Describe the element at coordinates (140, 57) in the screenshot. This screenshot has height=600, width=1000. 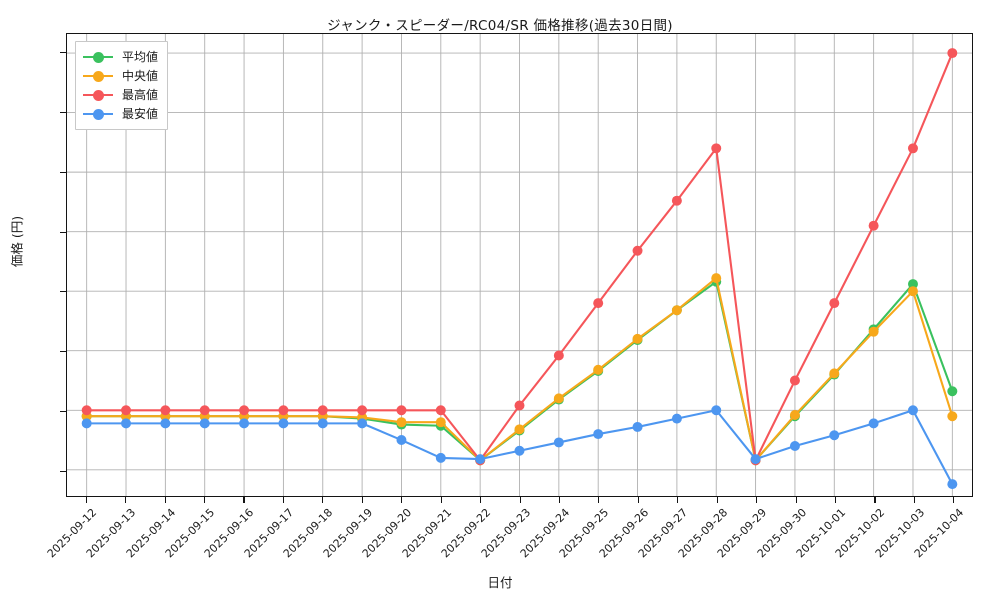
I see `legend-item-label: 平均値` at that location.